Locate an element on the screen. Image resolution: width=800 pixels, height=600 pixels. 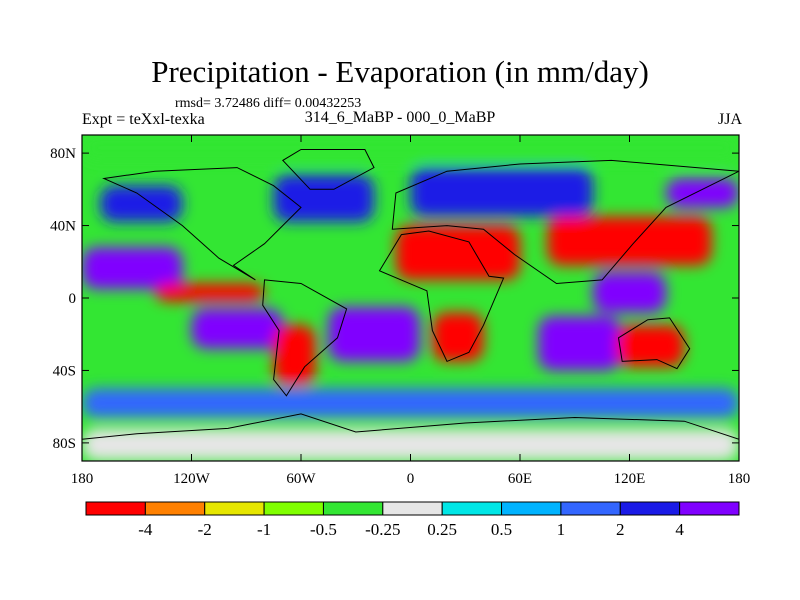
x-tick-label: 0 is located at coordinates (411, 479).